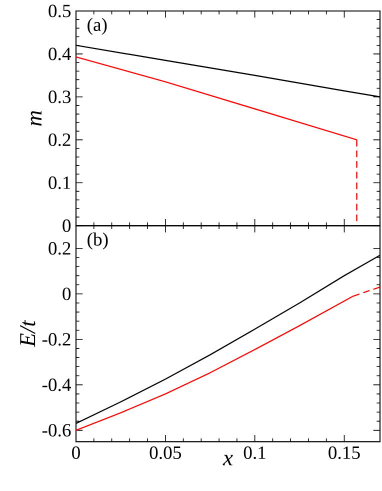 This screenshot has height=491, width=382. Describe the element at coordinates (344, 453) in the screenshot. I see `x-tick-label: 0.15` at that location.